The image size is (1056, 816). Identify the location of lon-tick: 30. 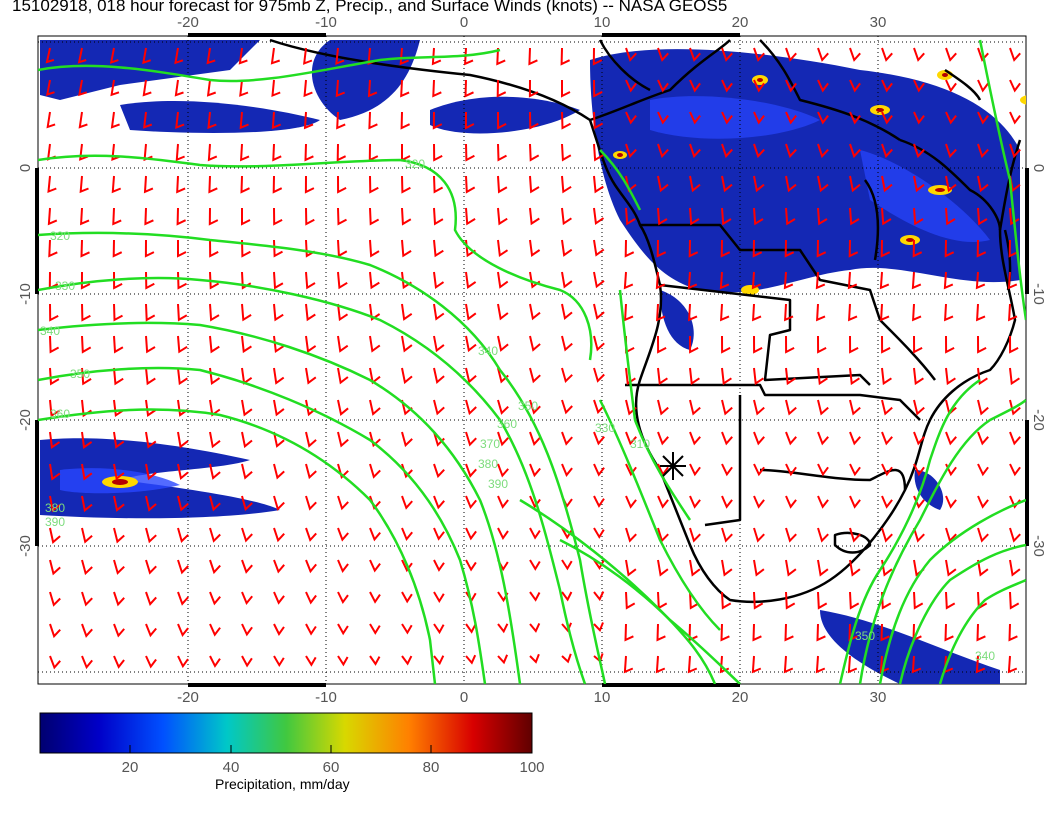
(878, 697).